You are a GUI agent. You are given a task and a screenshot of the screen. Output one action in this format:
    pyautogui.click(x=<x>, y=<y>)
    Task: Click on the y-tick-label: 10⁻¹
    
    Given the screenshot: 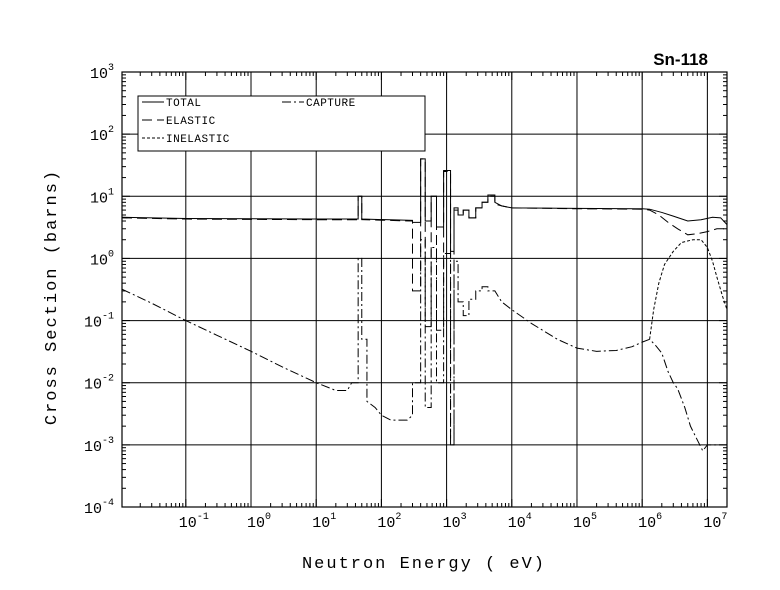 What is the action you would take?
    pyautogui.click(x=99, y=322)
    